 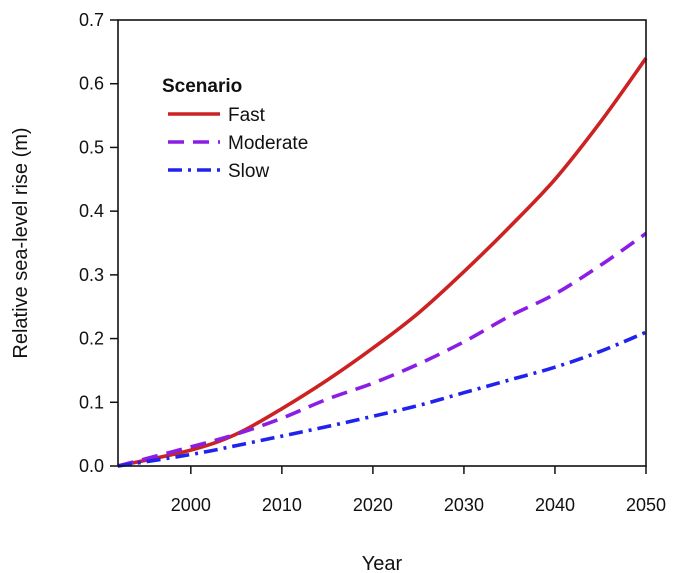 I want to click on y-tick-label: 0.0, so click(x=91, y=466).